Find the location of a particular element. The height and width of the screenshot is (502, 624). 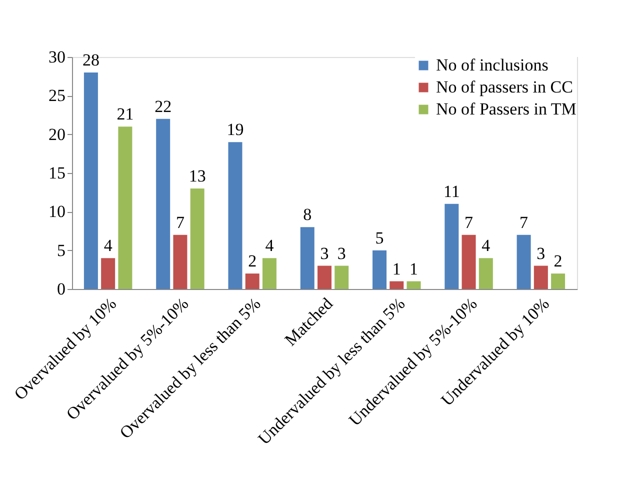

data-label: 19 is located at coordinates (235, 130).